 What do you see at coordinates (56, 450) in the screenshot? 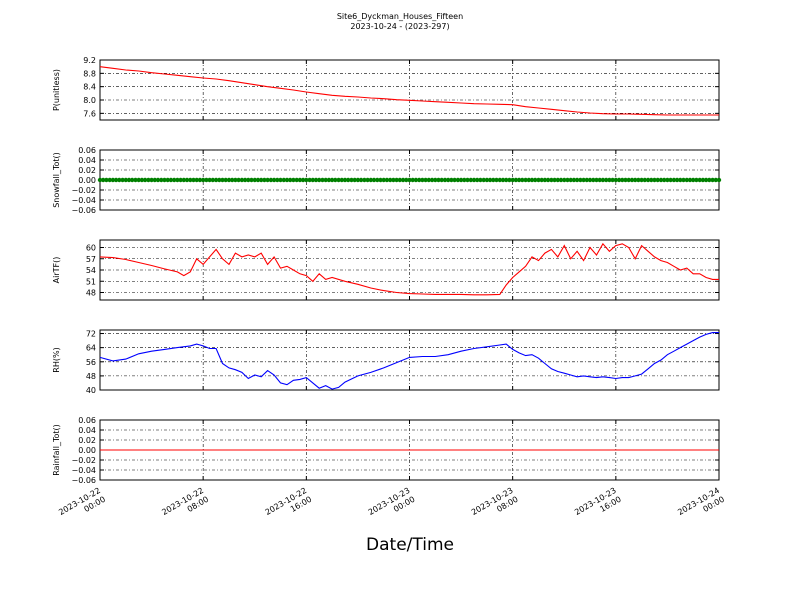
I see `y-axis-label: Rainfall_Tot()` at bounding box center [56, 450].